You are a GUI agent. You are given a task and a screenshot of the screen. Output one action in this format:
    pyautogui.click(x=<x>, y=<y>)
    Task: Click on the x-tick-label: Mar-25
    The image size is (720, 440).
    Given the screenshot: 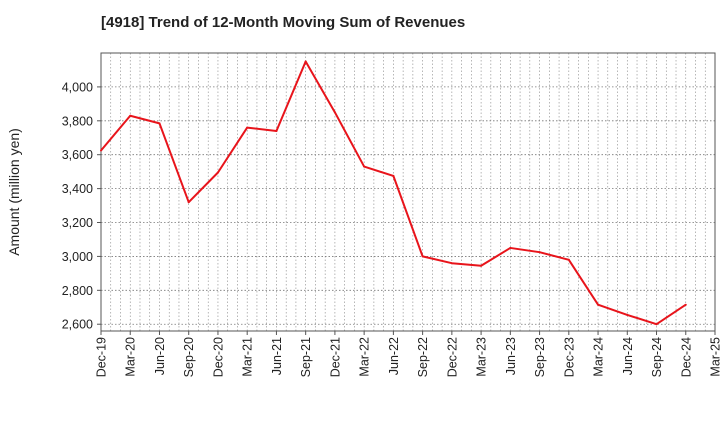 What is the action you would take?
    pyautogui.click(x=714, y=357)
    